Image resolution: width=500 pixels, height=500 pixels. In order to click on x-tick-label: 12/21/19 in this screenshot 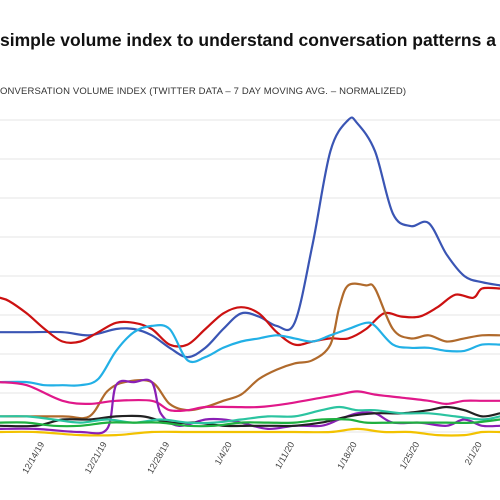, I will do `click(96, 457)`.